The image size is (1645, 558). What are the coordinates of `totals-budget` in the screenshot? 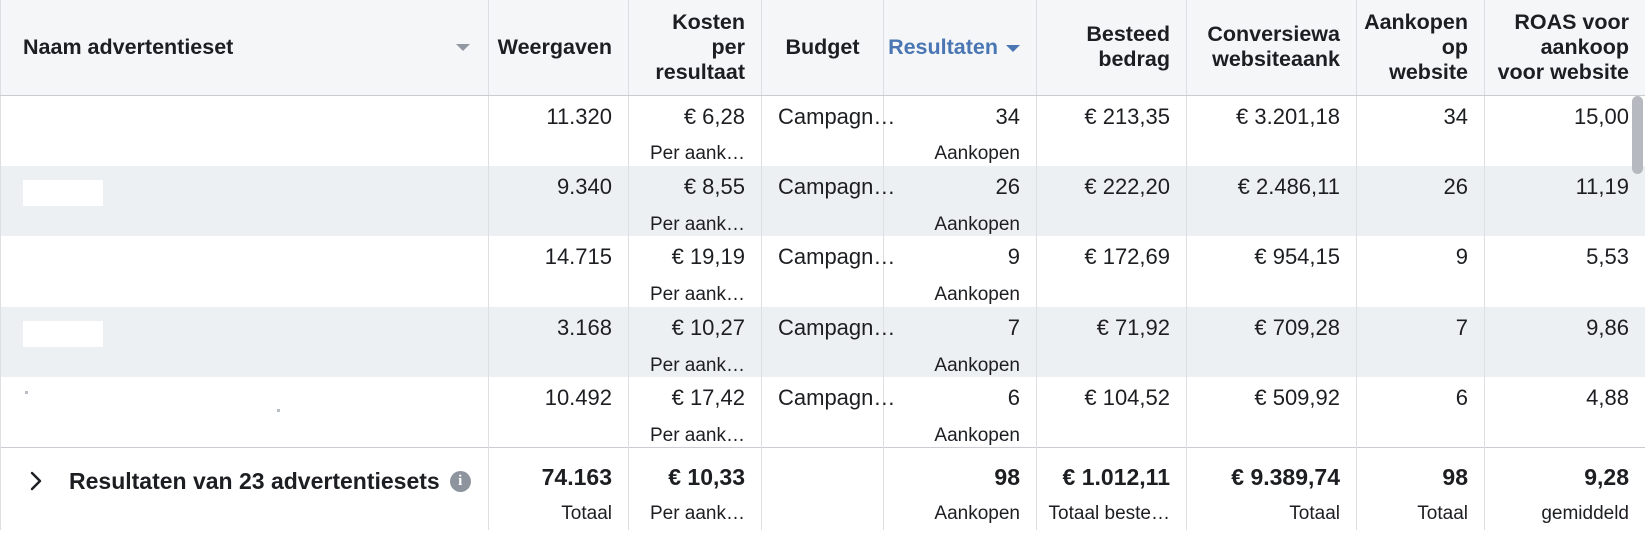 It's located at (822, 488).